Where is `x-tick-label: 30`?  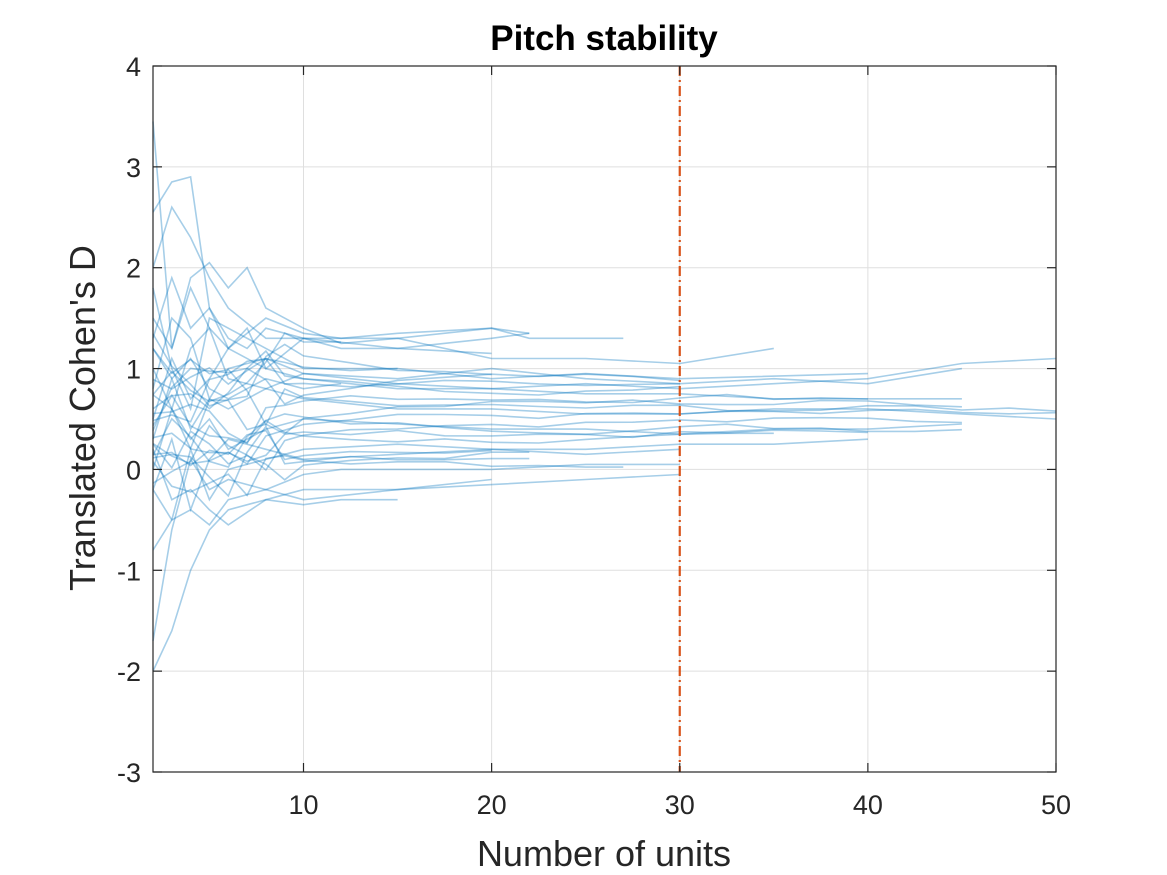
x-tick-label: 30 is located at coordinates (680, 805).